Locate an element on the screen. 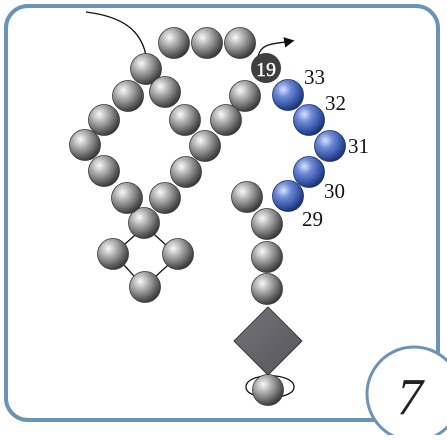  bead-number-31: 31 is located at coordinates (358, 146).